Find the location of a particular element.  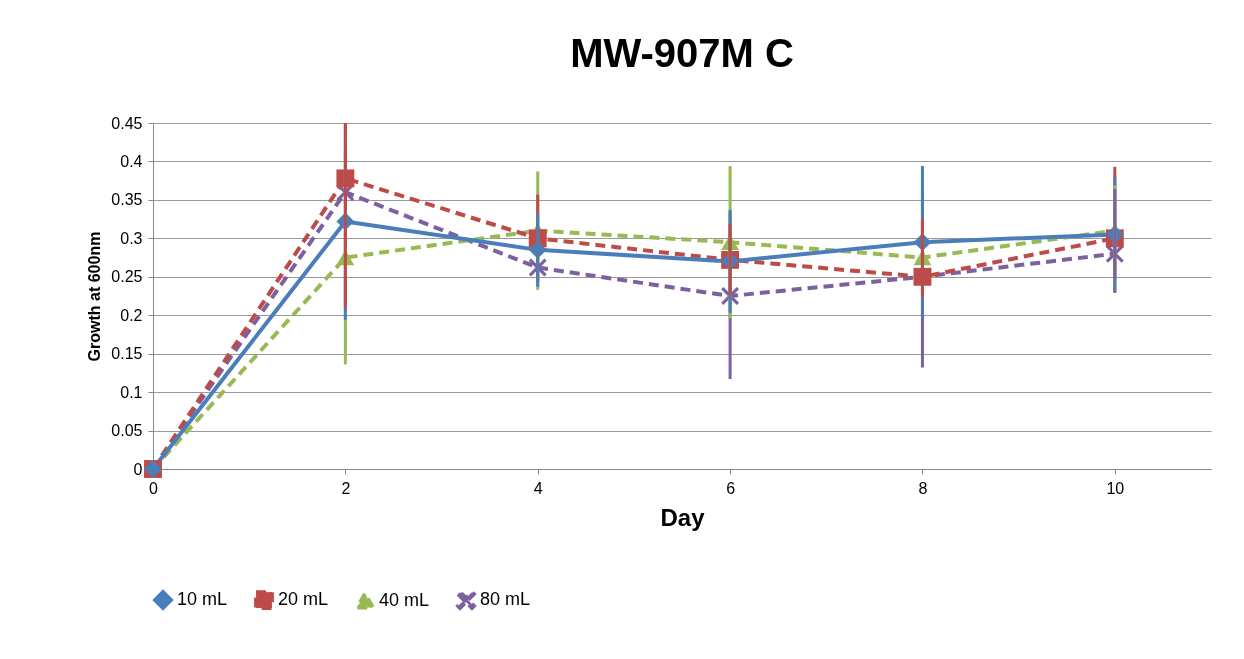

y-tick-label: 0.25 is located at coordinates (127, 277).